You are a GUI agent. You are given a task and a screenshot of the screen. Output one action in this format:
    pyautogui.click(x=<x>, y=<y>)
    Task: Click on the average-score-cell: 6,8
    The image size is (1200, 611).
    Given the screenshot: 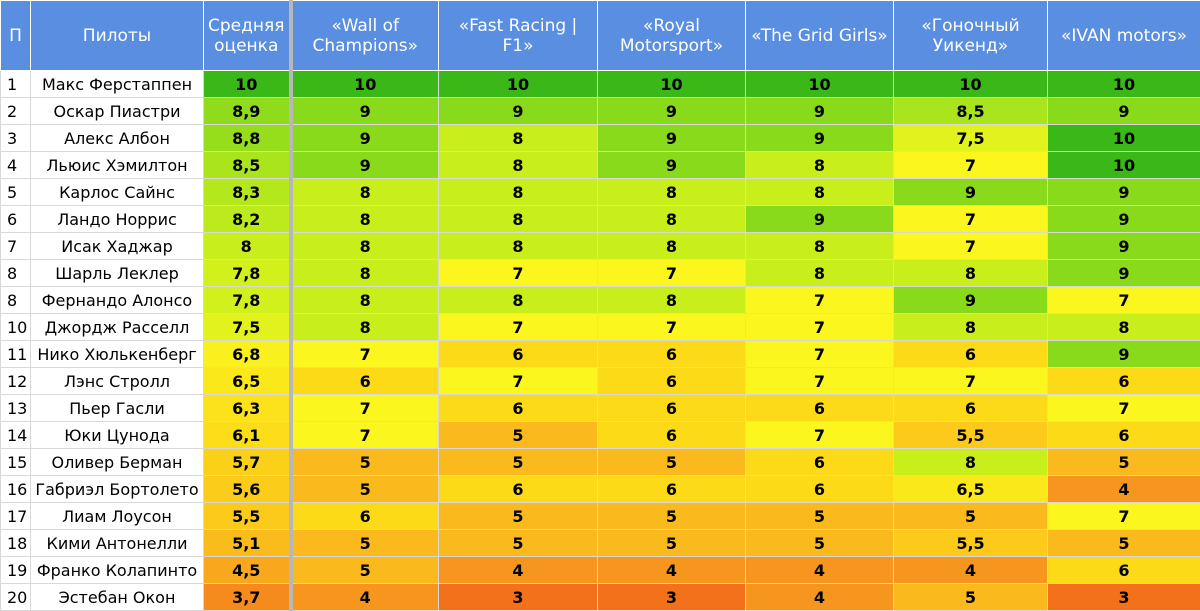 What is the action you would take?
    pyautogui.click(x=247, y=354)
    